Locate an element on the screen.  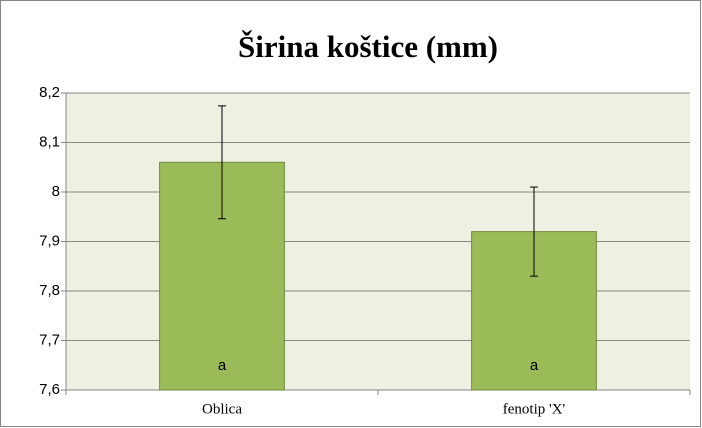
y-tick-label: 7,9 is located at coordinates (49, 240).